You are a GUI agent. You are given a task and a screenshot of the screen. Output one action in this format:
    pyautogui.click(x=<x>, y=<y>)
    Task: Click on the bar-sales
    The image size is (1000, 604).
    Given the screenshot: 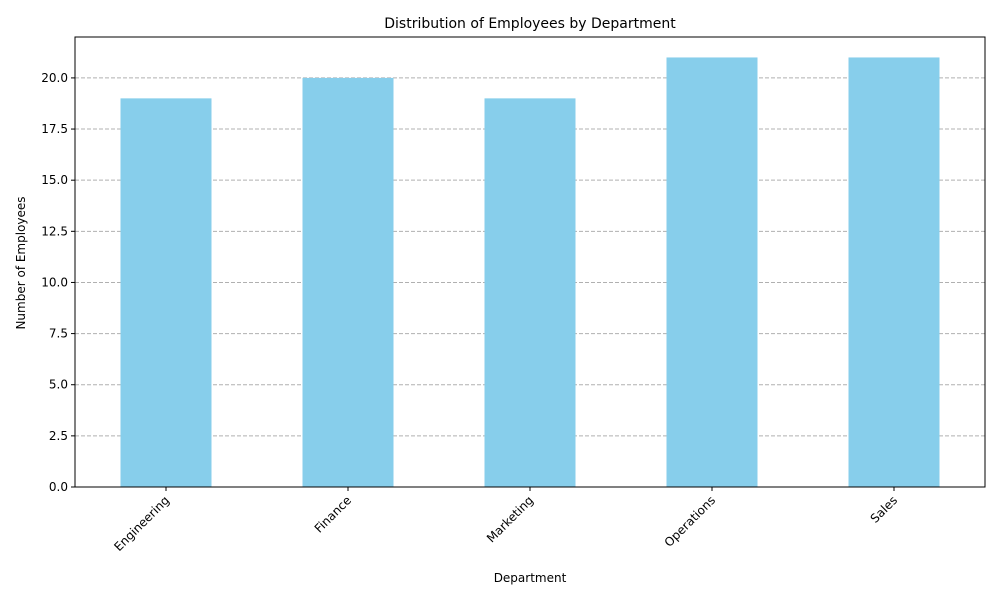 What is the action you would take?
    pyautogui.click(x=894, y=272)
    